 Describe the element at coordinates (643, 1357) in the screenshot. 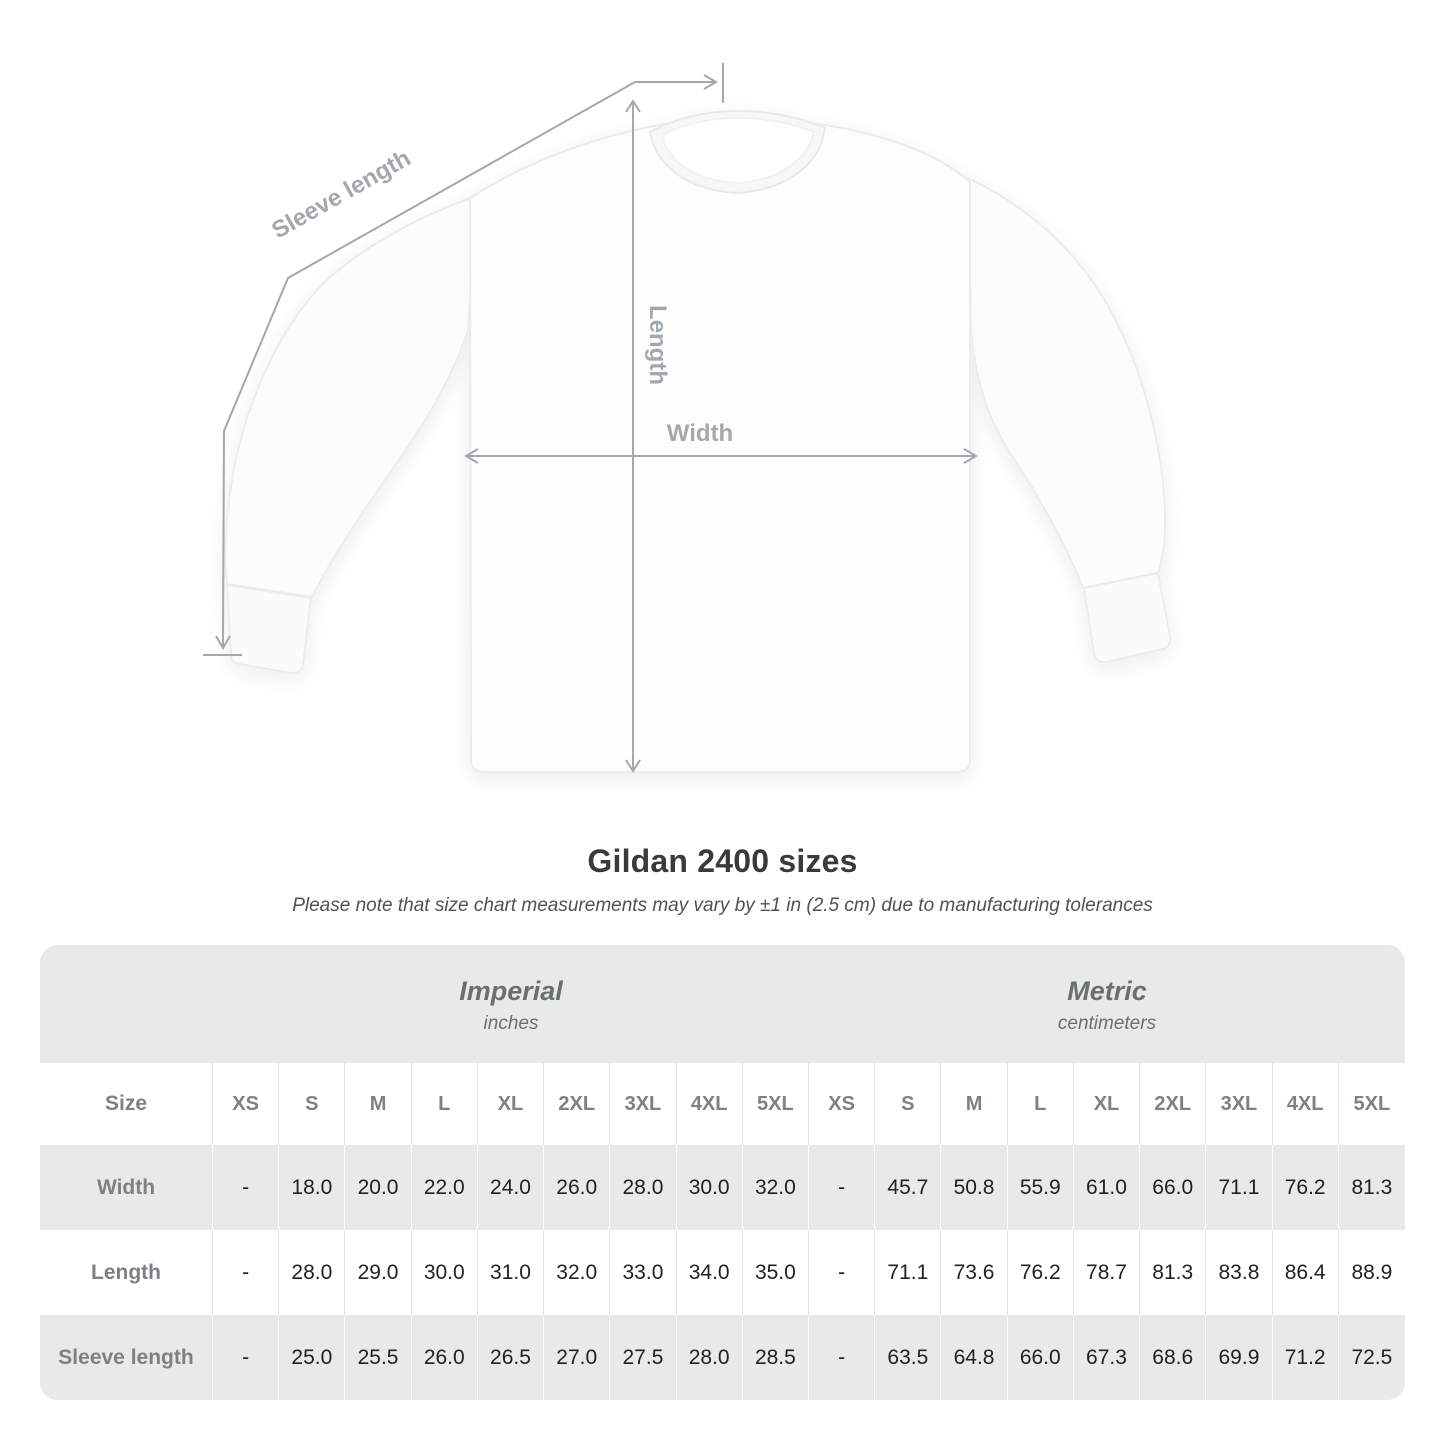

I see `value-cell: 27.5` at that location.